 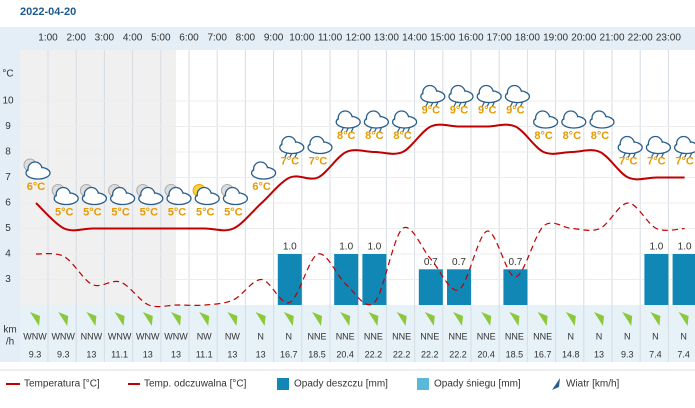 I want to click on hour-label: 6:00, so click(x=189, y=38).